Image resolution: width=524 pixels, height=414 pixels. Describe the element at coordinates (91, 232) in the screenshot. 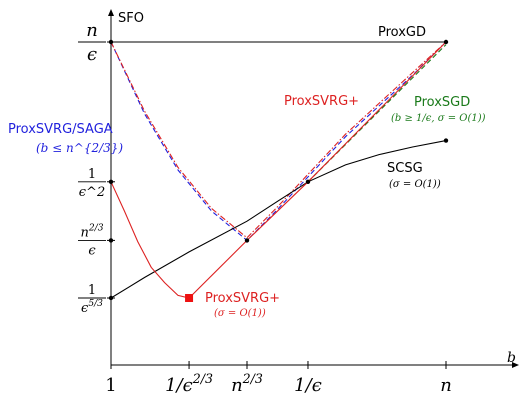

I see `y-tick-numerator-1: n2/3` at that location.